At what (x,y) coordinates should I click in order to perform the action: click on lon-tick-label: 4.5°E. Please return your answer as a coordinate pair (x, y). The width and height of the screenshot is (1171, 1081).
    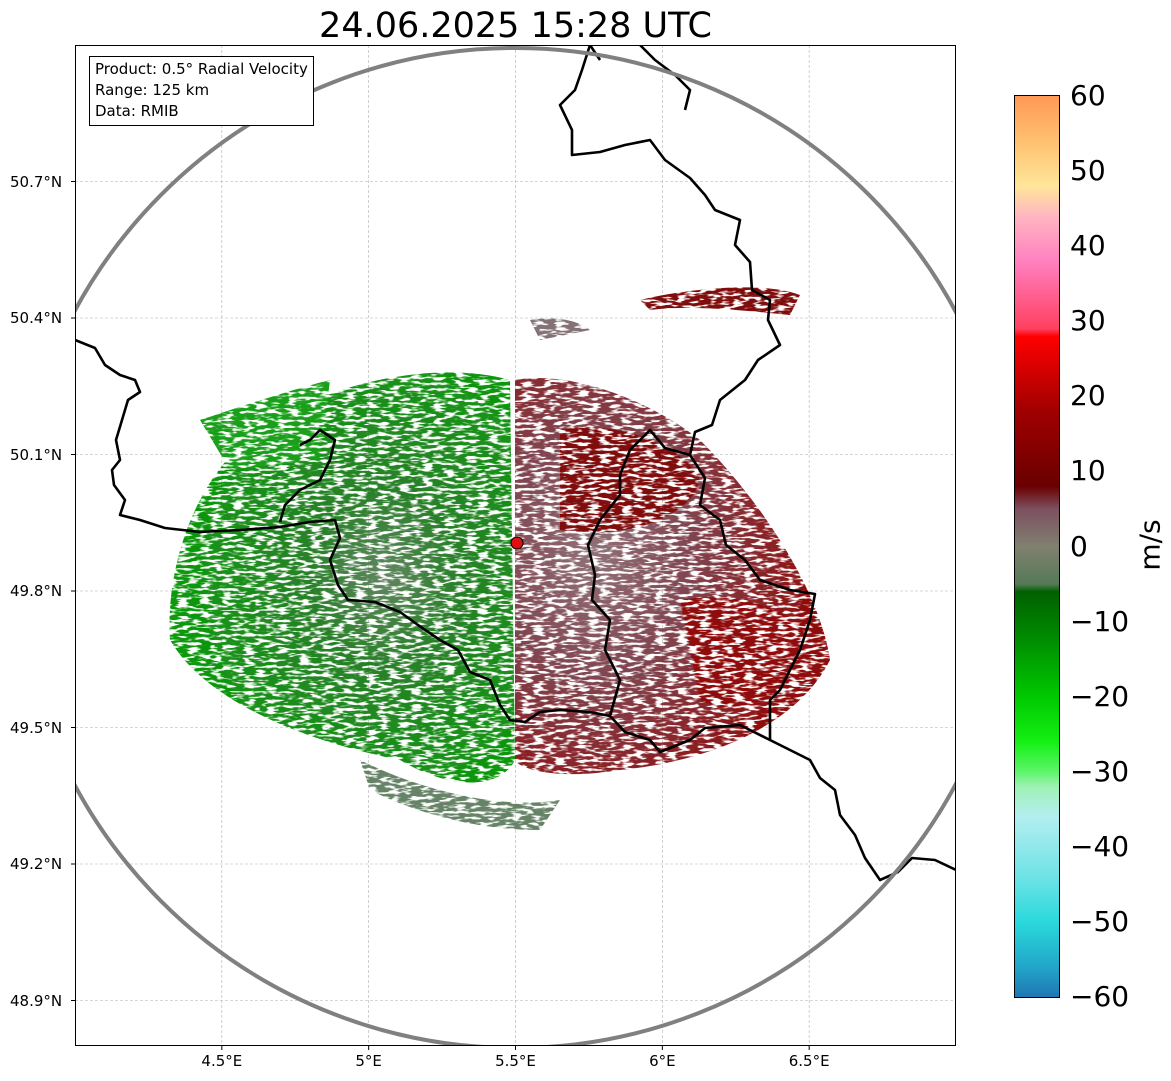
    Looking at the image, I should click on (222, 1061).